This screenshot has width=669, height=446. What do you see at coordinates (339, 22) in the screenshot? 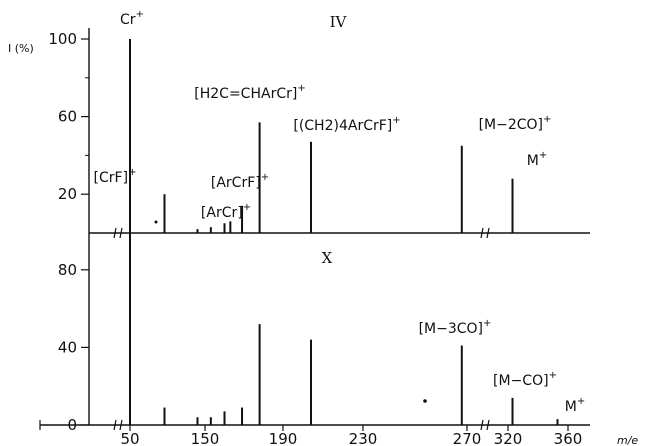
I see `panel-label-iv: IV` at bounding box center [339, 22].